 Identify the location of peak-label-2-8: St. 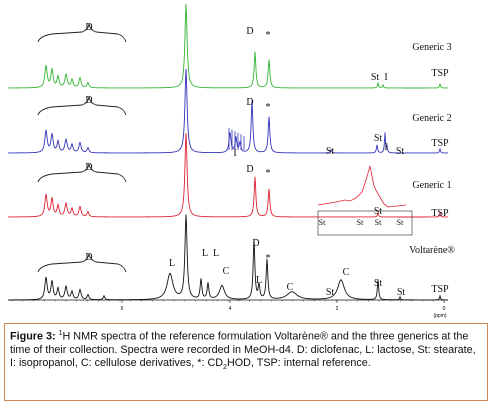
(400, 151).